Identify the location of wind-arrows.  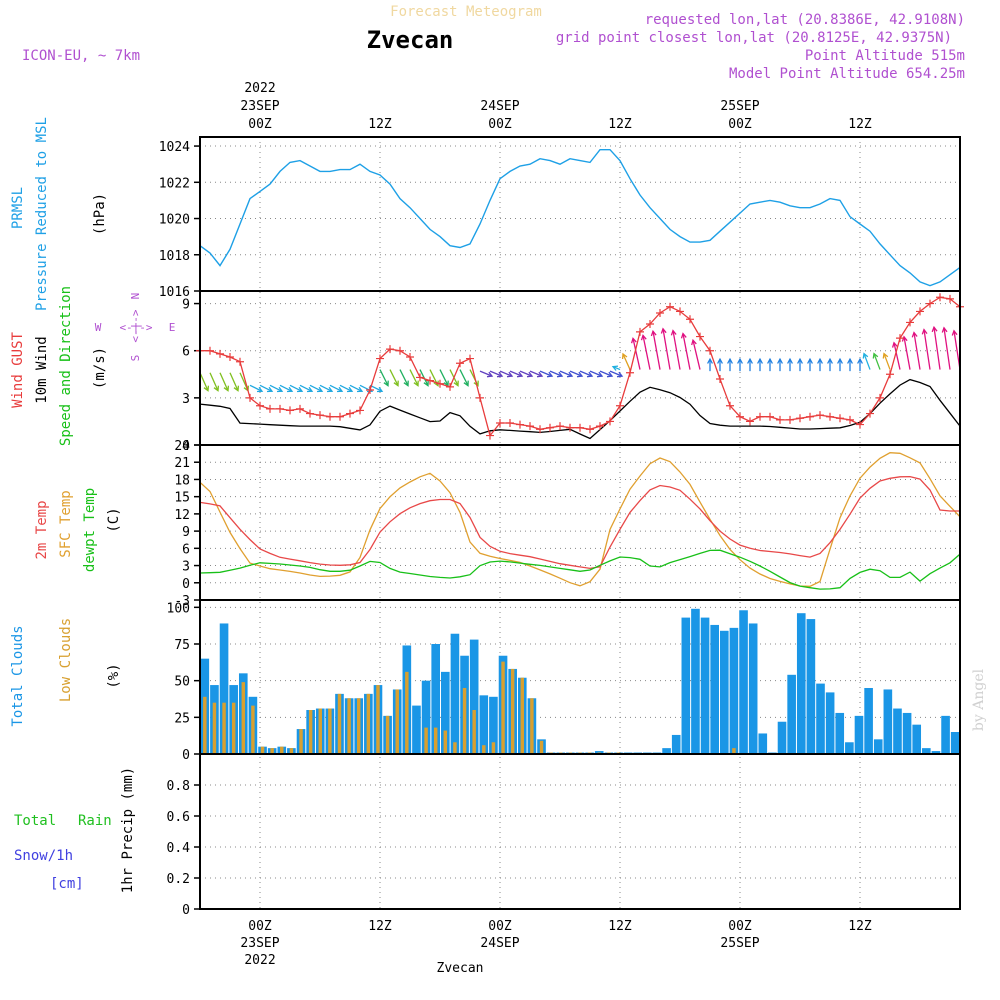
(580, 359).